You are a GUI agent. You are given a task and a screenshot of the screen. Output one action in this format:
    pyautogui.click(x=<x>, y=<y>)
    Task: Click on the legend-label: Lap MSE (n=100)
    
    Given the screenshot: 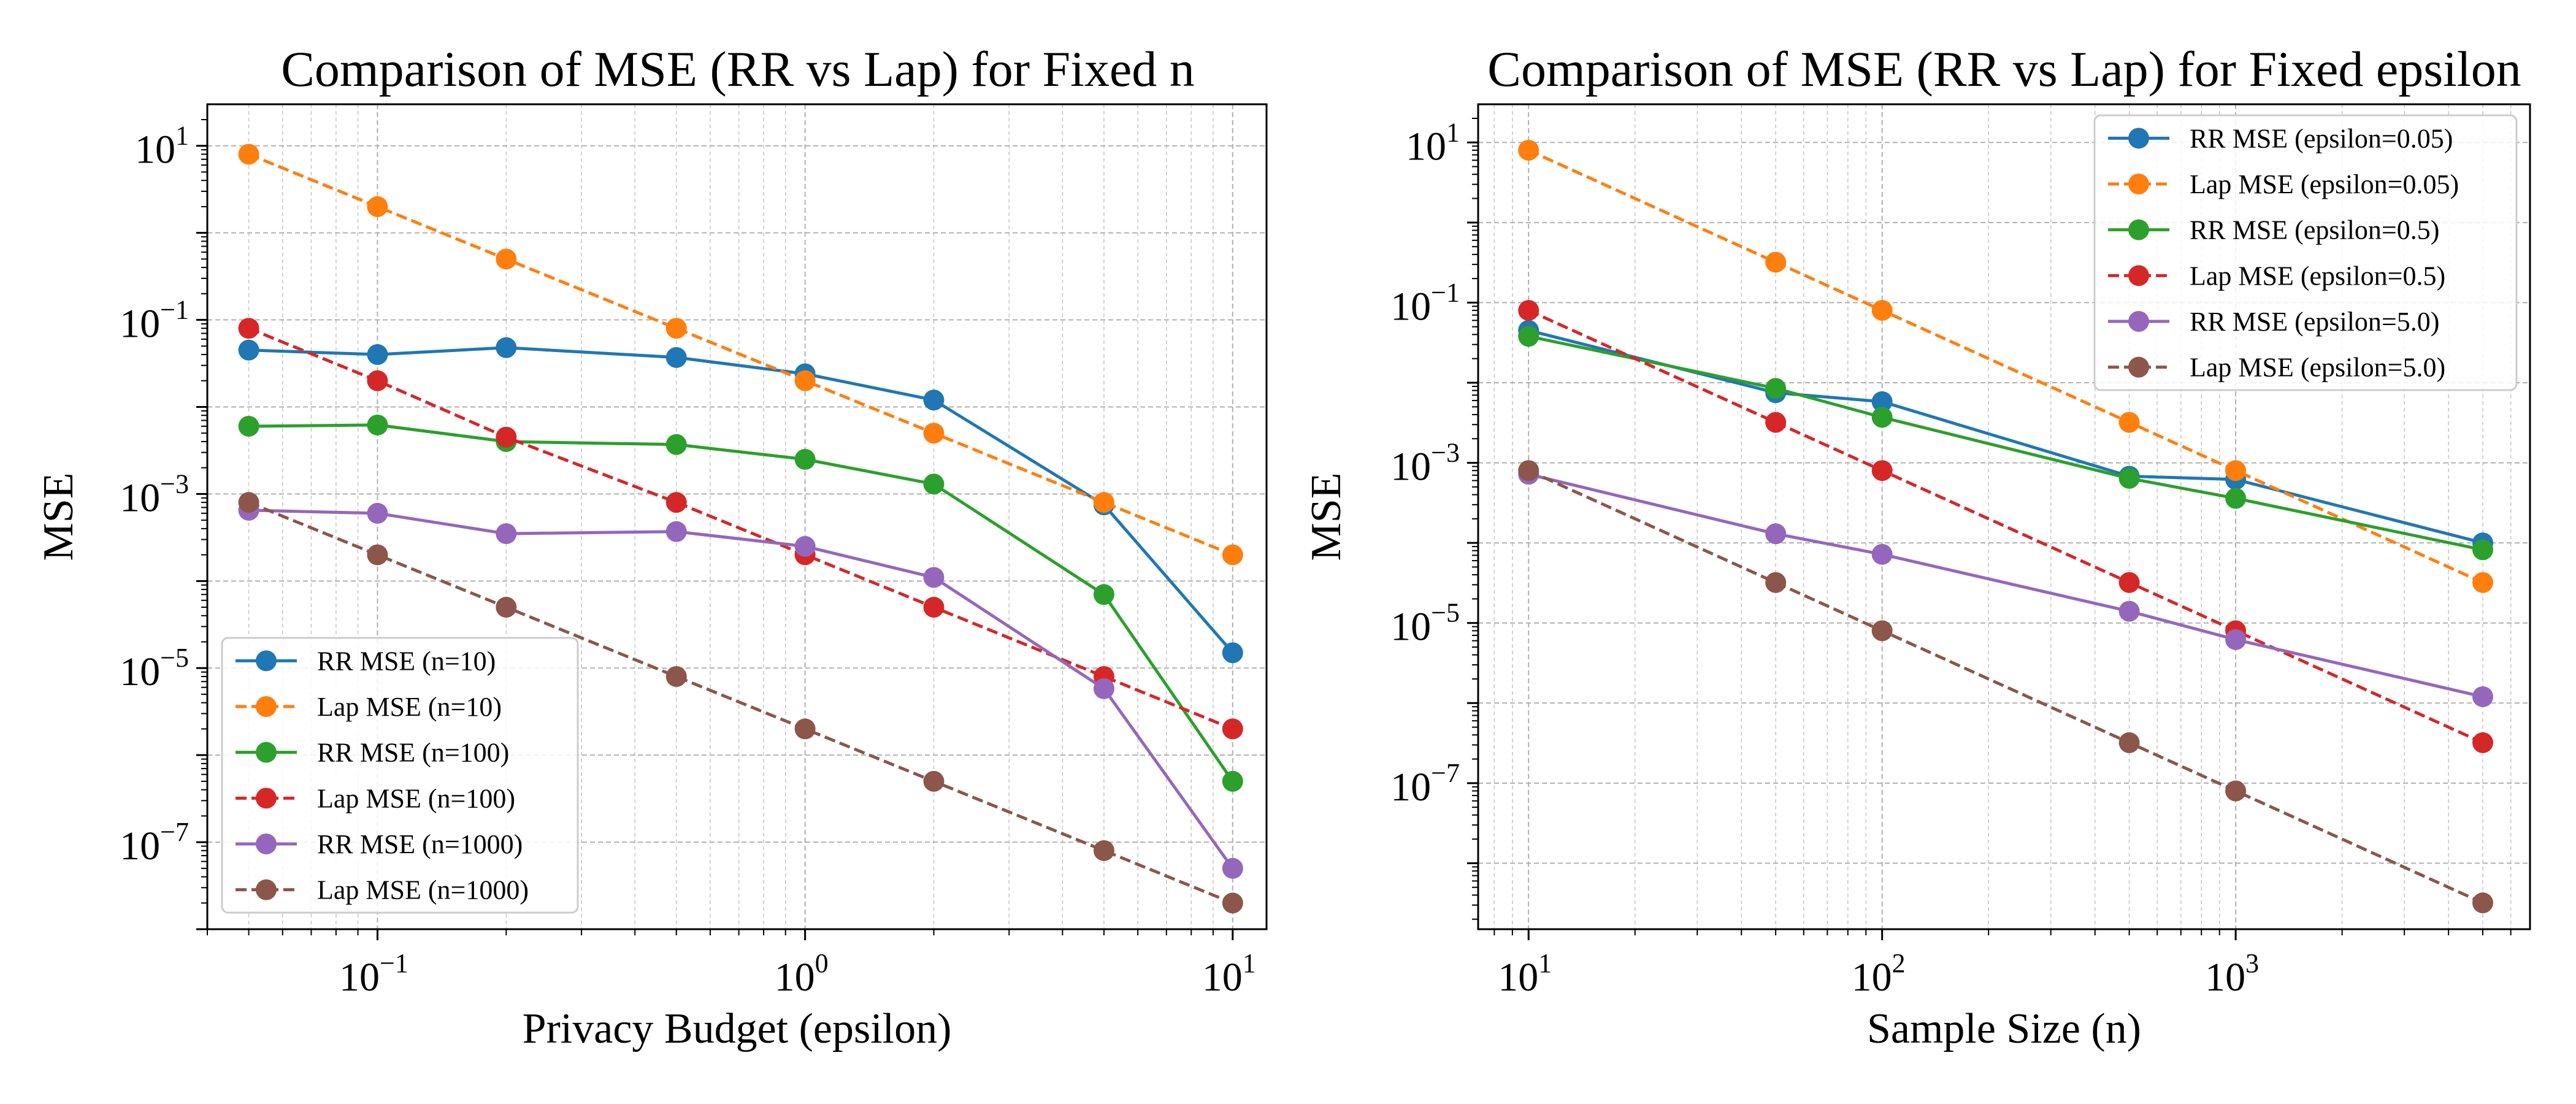 What is the action you would take?
    pyautogui.click(x=416, y=798)
    